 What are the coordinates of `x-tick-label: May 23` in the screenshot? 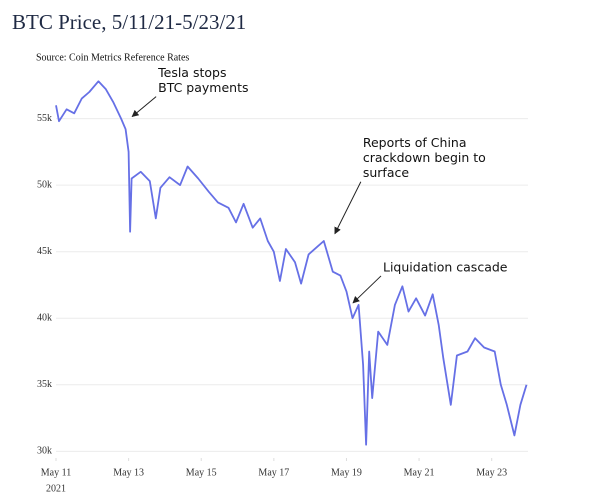 It's located at (491, 472).